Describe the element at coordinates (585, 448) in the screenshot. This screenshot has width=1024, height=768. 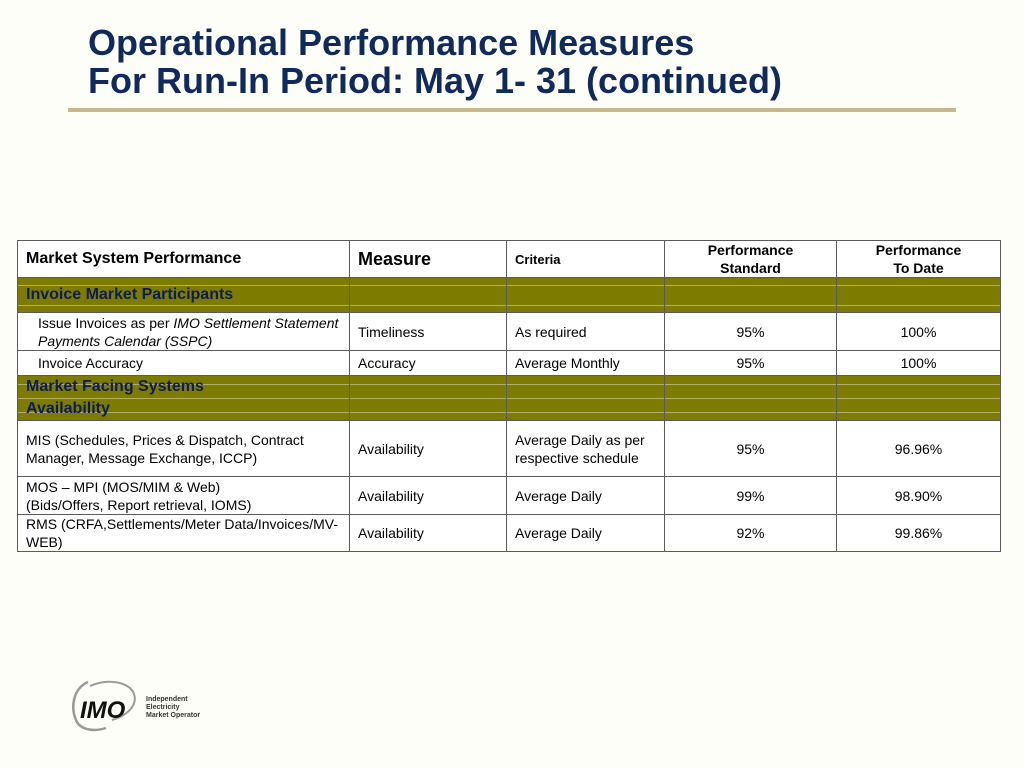
I see `cell-criteria: Average Daily as per respective schedule` at that location.